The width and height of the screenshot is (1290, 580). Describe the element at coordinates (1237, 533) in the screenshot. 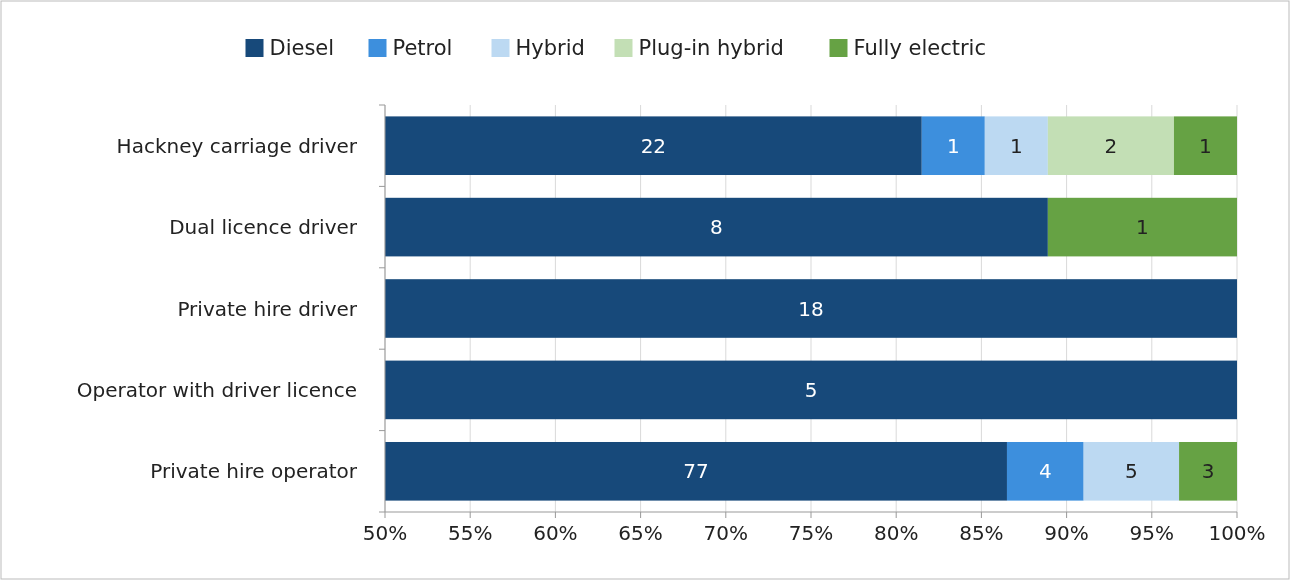

I see `x-tick-label: 100%` at that location.